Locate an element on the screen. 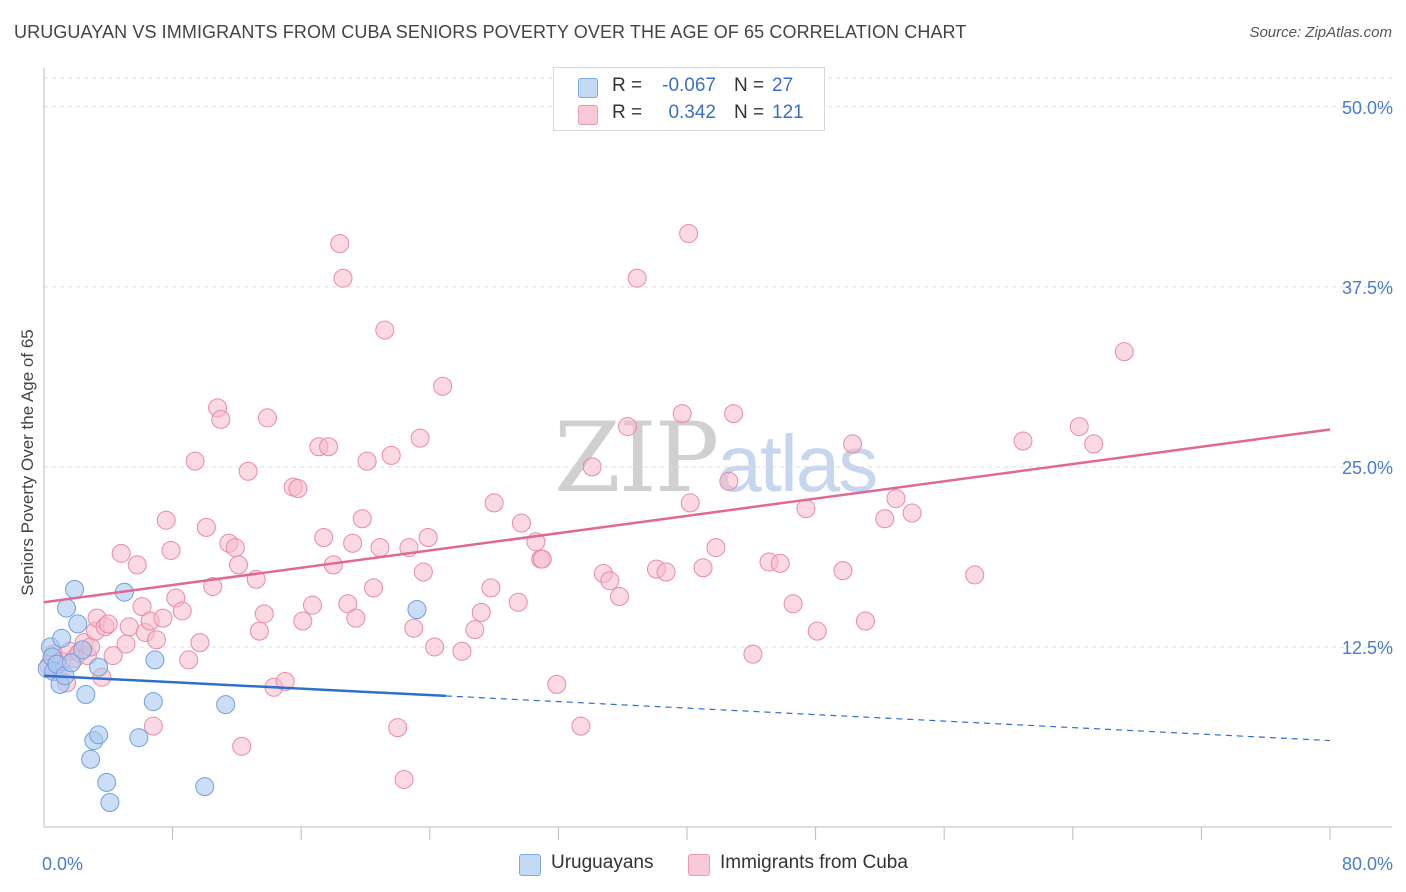 The width and height of the screenshot is (1406, 892). r-label: R = is located at coordinates (627, 85).